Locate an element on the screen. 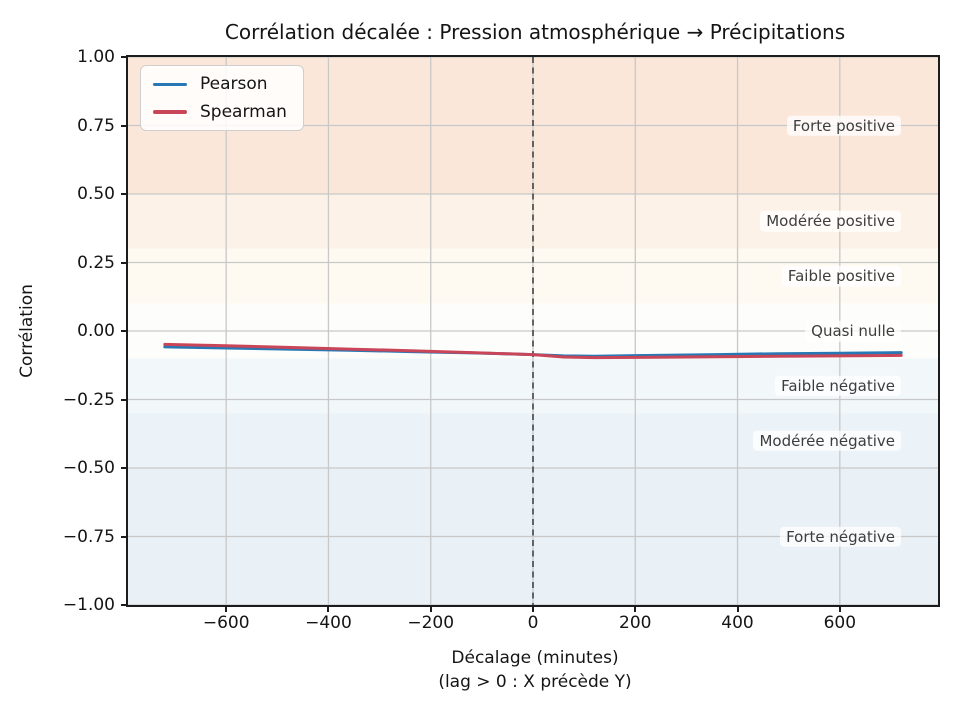  y-tick-label: 1.00 is located at coordinates (96, 57).